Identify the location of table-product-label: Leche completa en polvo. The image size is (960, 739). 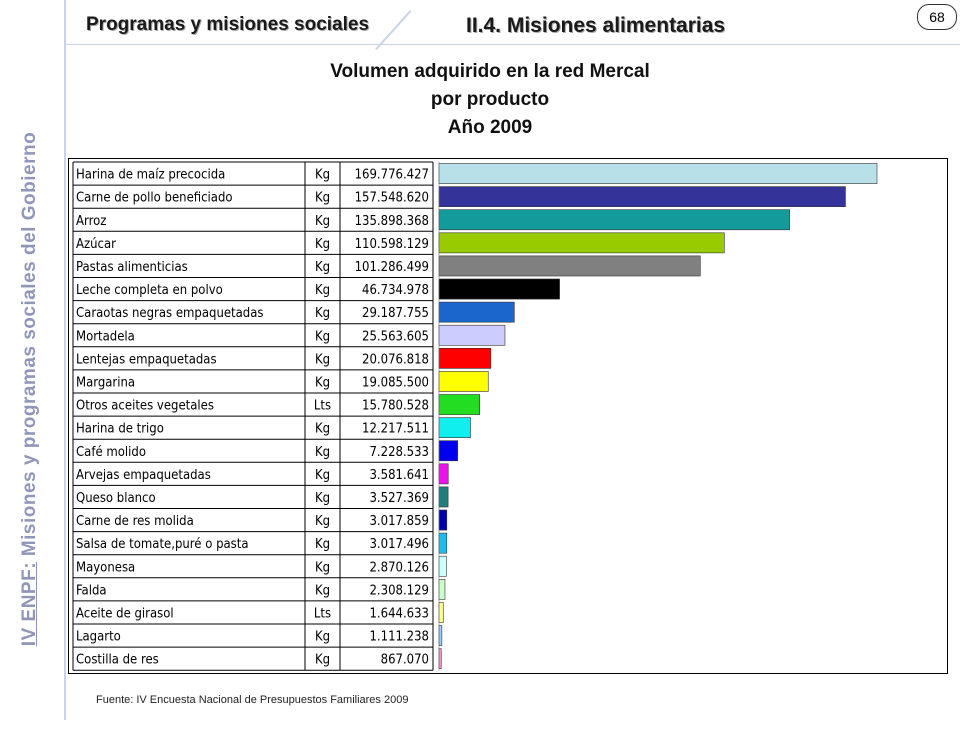
(149, 290).